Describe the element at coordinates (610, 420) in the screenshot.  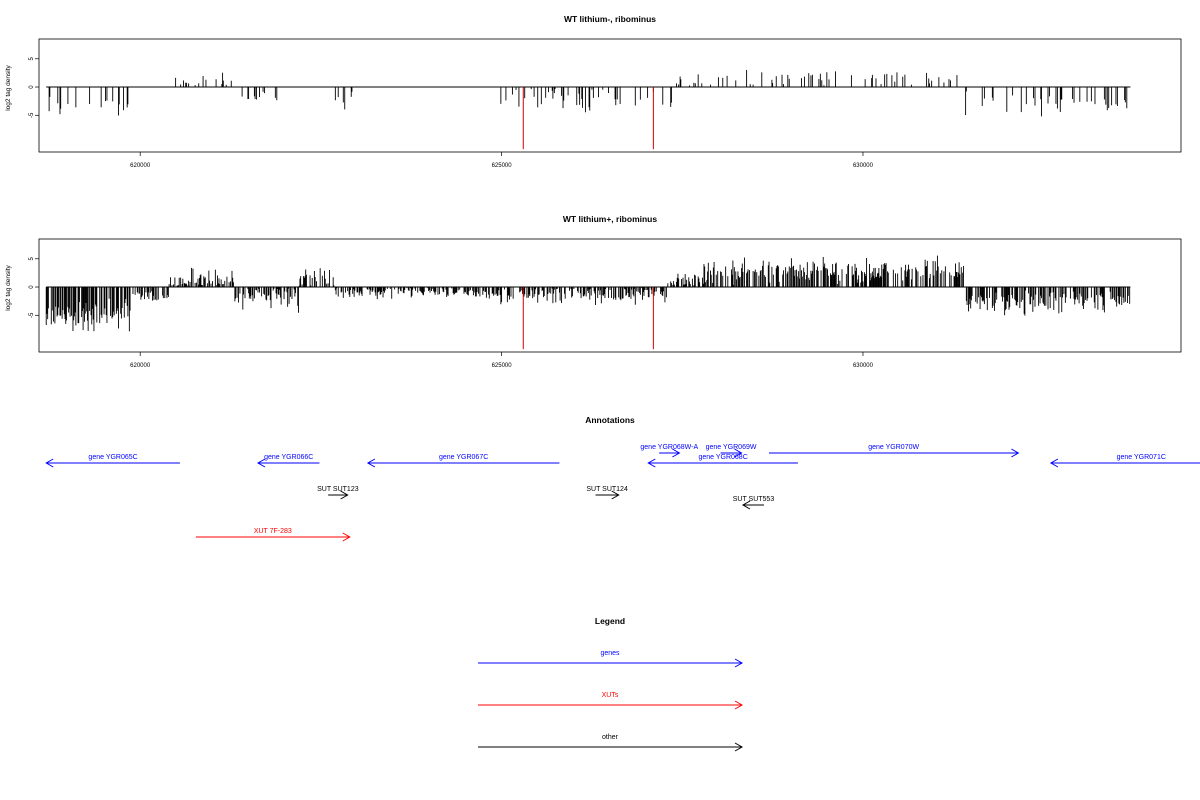
I see `annotations-title: Annotations` at that location.